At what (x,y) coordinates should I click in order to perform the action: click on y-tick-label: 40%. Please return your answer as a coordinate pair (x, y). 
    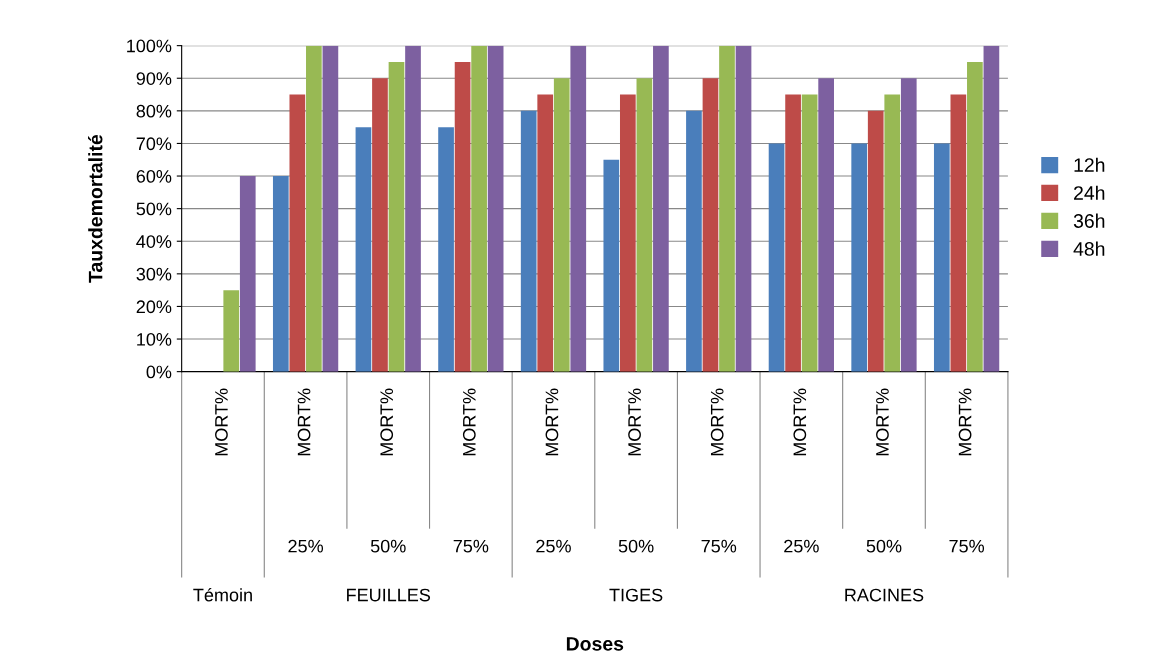
    Looking at the image, I should click on (154, 241).